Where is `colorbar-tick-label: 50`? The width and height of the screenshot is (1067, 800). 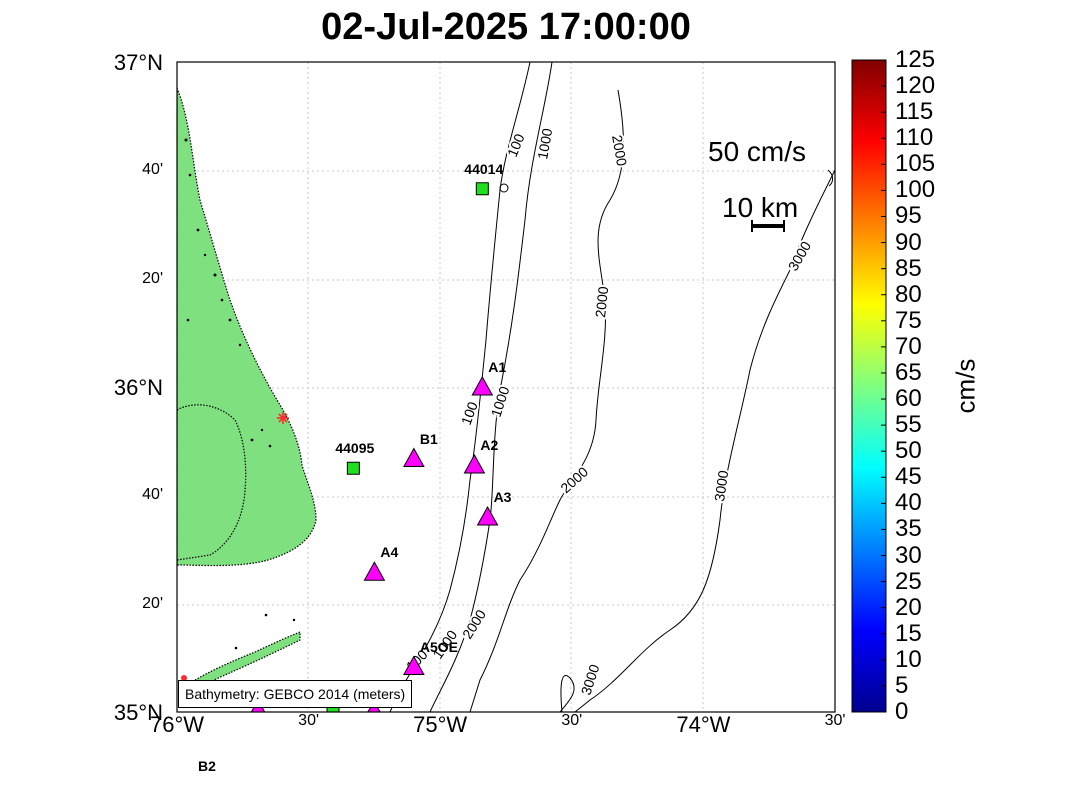 colorbar-tick-label: 50 is located at coordinates (908, 451).